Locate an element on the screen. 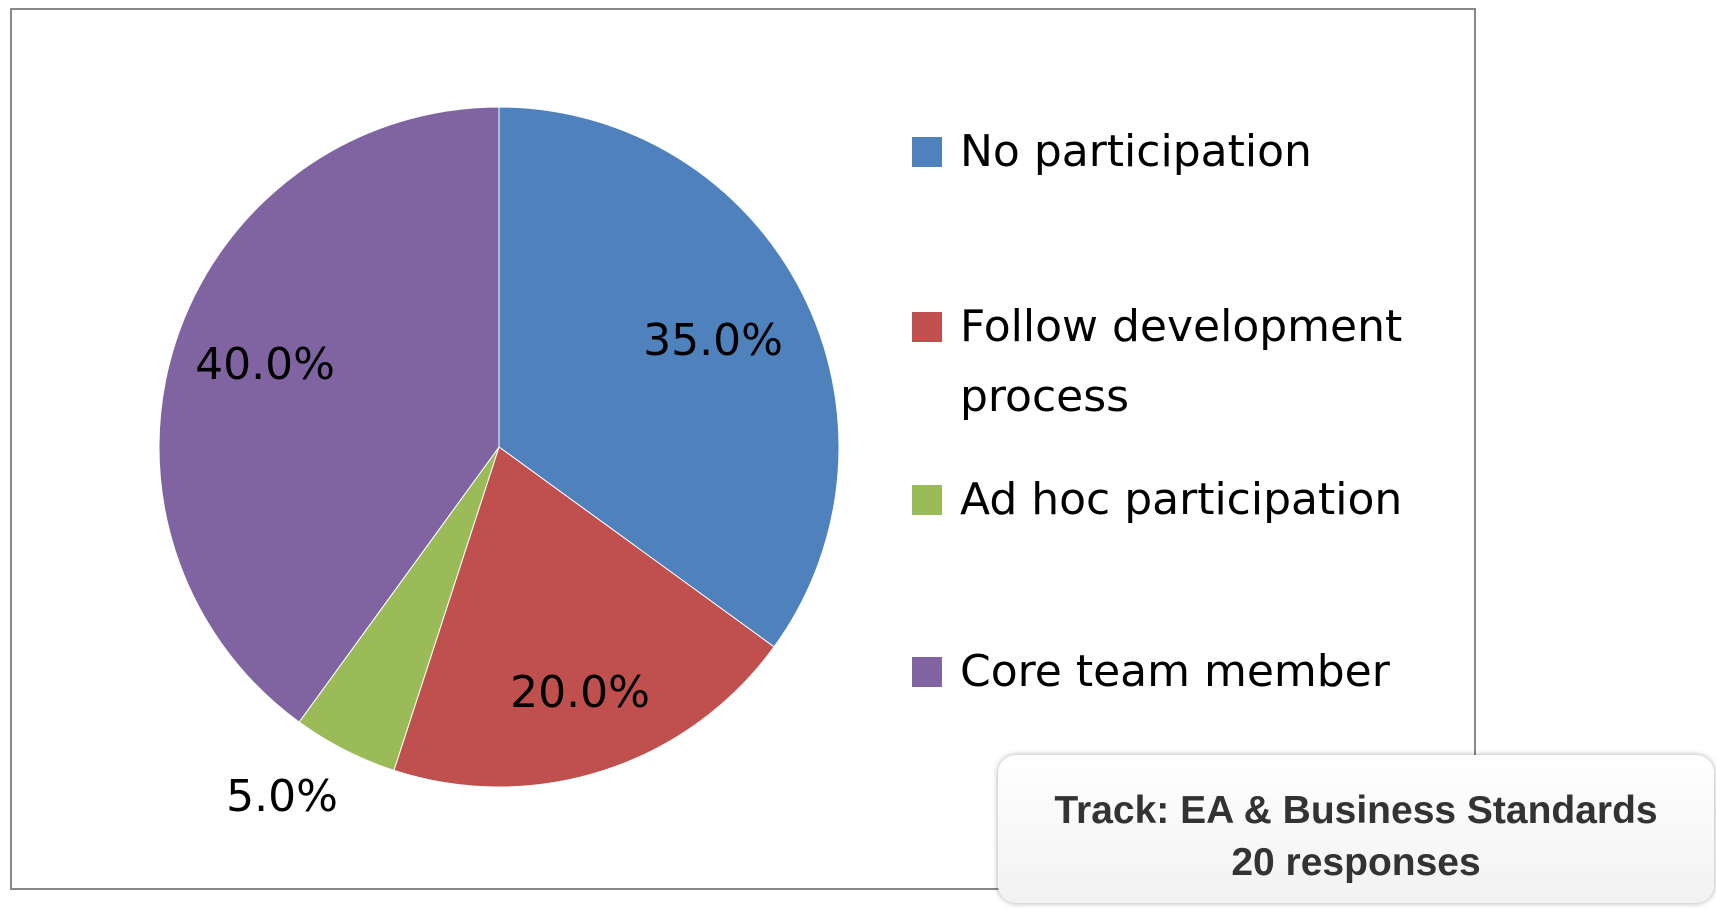 The height and width of the screenshot is (908, 1716). data-label: 5.0% is located at coordinates (282, 796).